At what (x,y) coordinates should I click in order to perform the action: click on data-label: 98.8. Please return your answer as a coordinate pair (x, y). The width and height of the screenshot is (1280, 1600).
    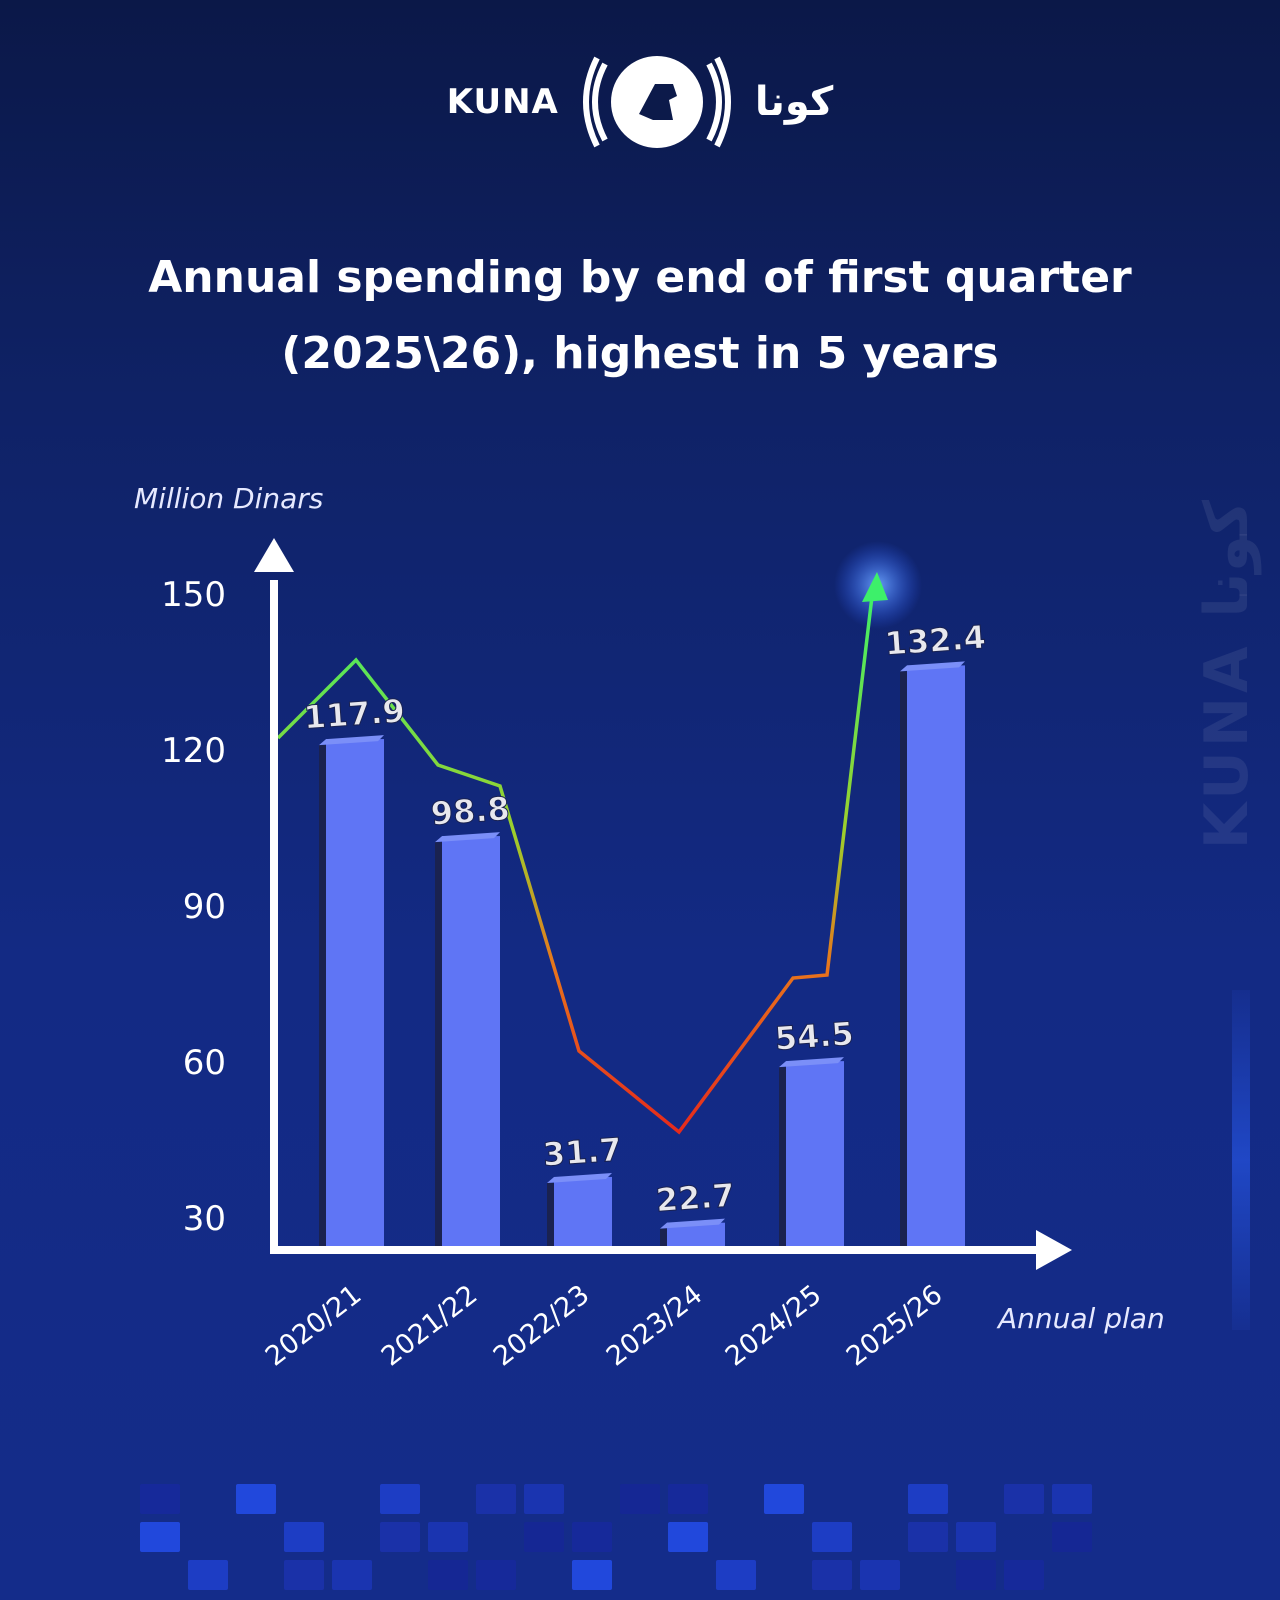
    Looking at the image, I should click on (470, 810).